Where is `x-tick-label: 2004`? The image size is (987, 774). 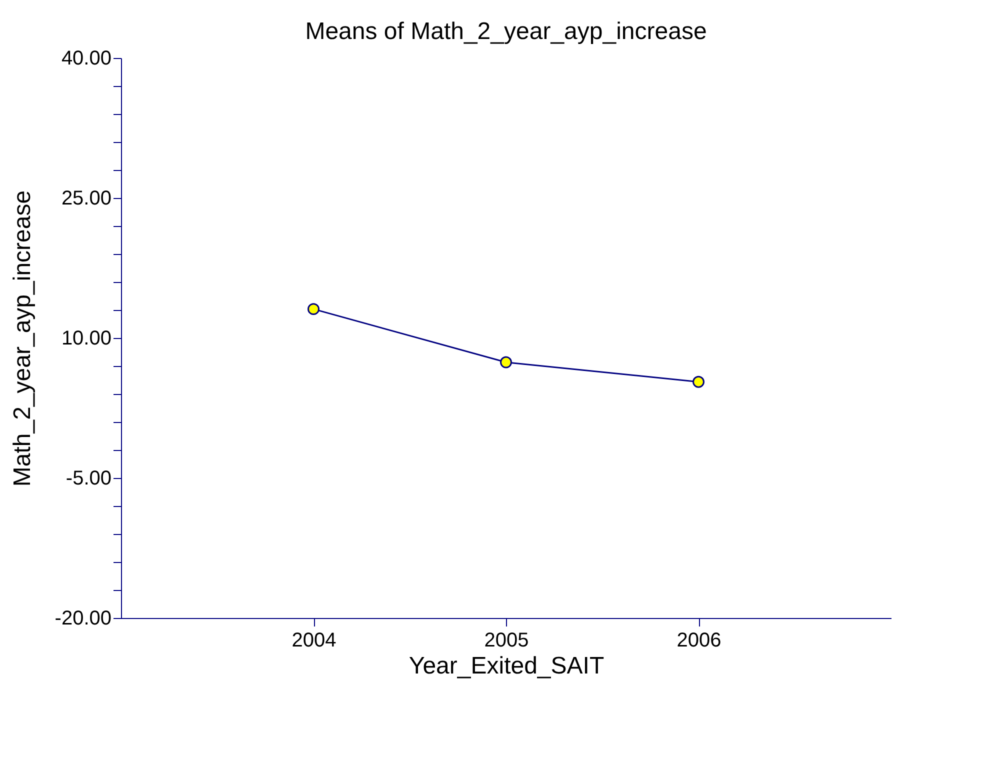 x-tick-label: 2004 is located at coordinates (314, 641).